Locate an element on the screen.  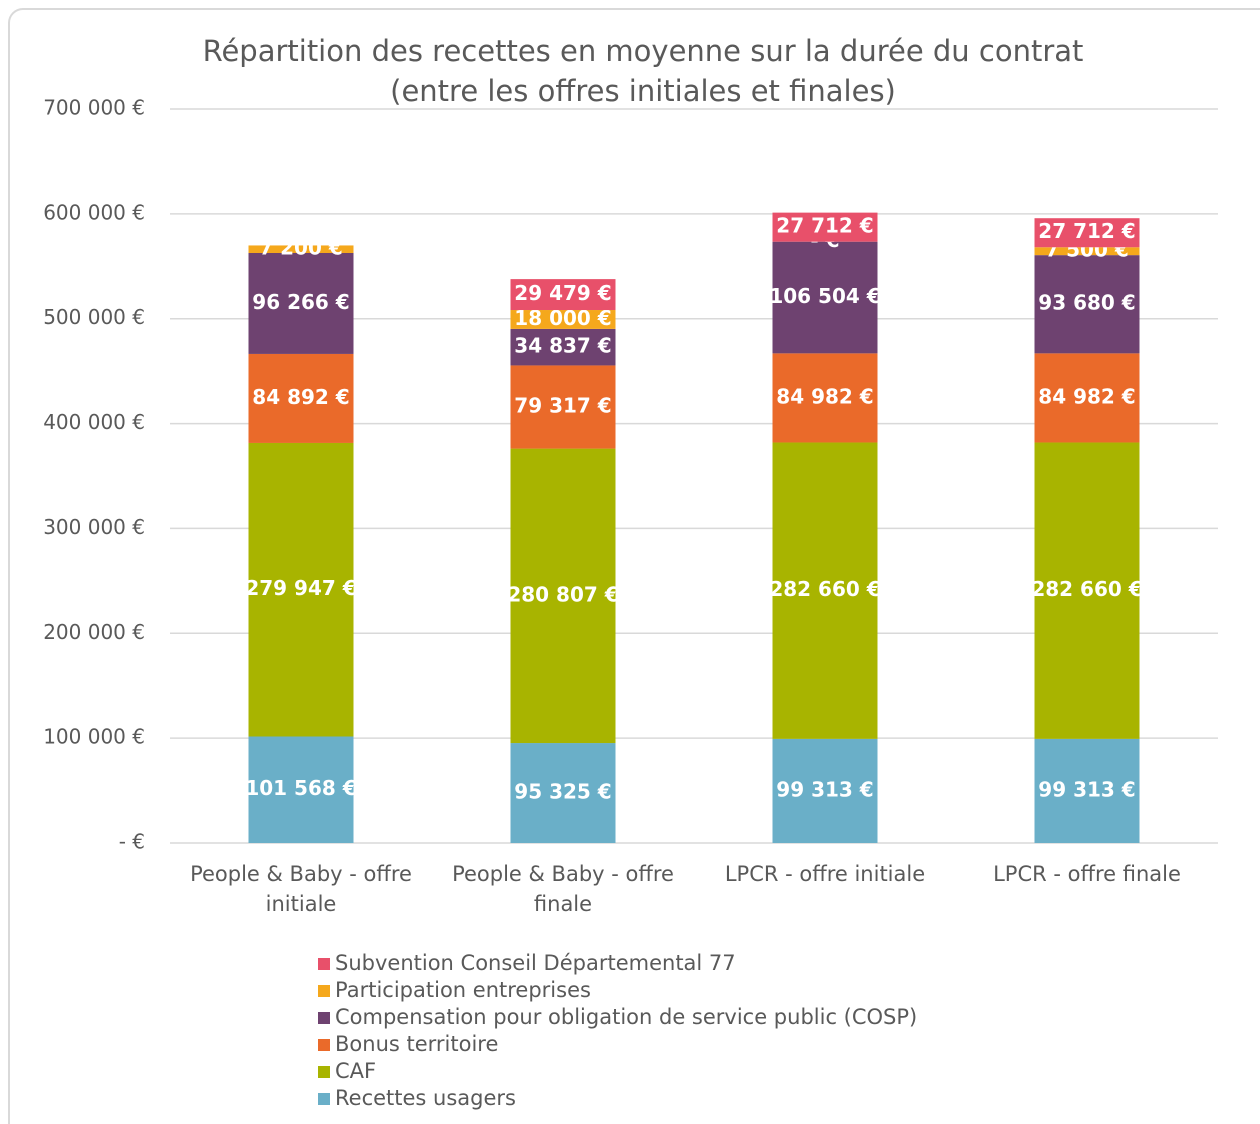
x-tick-label: LPCR - offre finale is located at coordinates (1087, 874).